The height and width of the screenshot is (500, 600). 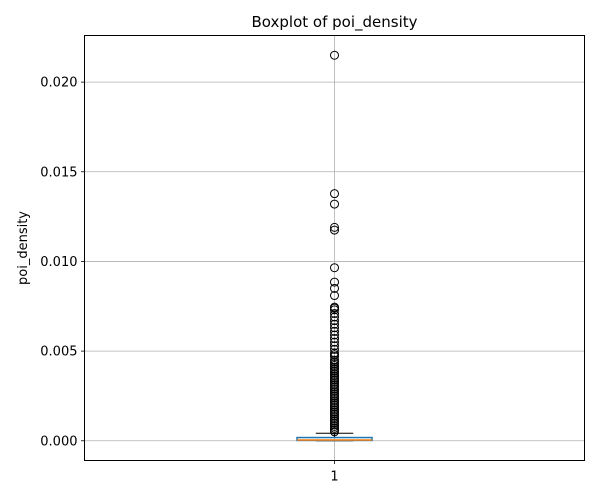 What do you see at coordinates (58, 441) in the screenshot?
I see `y-tick-label: 0.000` at bounding box center [58, 441].